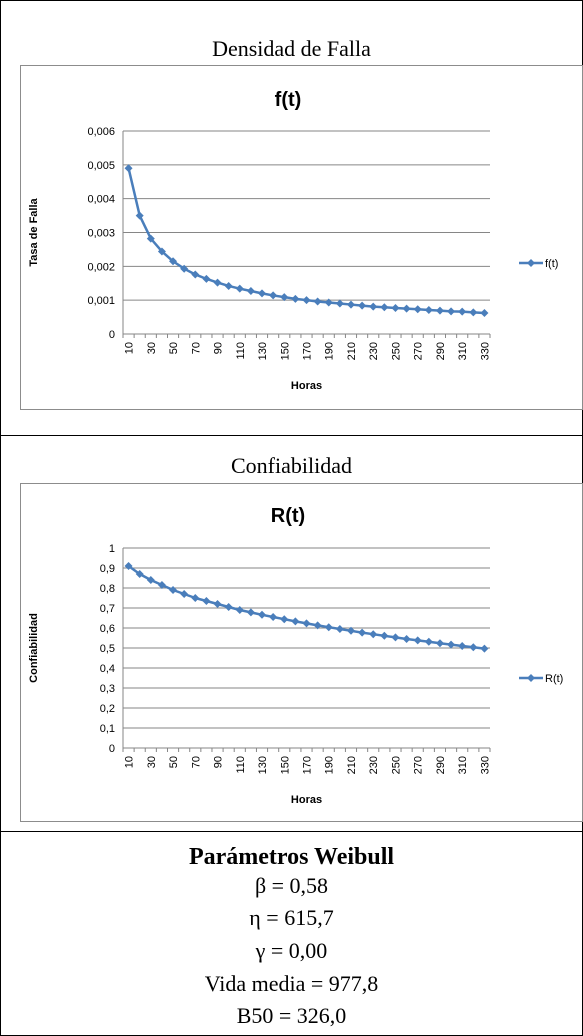 This screenshot has height=1036, width=583. What do you see at coordinates (308, 351) in the screenshot?
I see `x-tick-label: 170` at bounding box center [308, 351].